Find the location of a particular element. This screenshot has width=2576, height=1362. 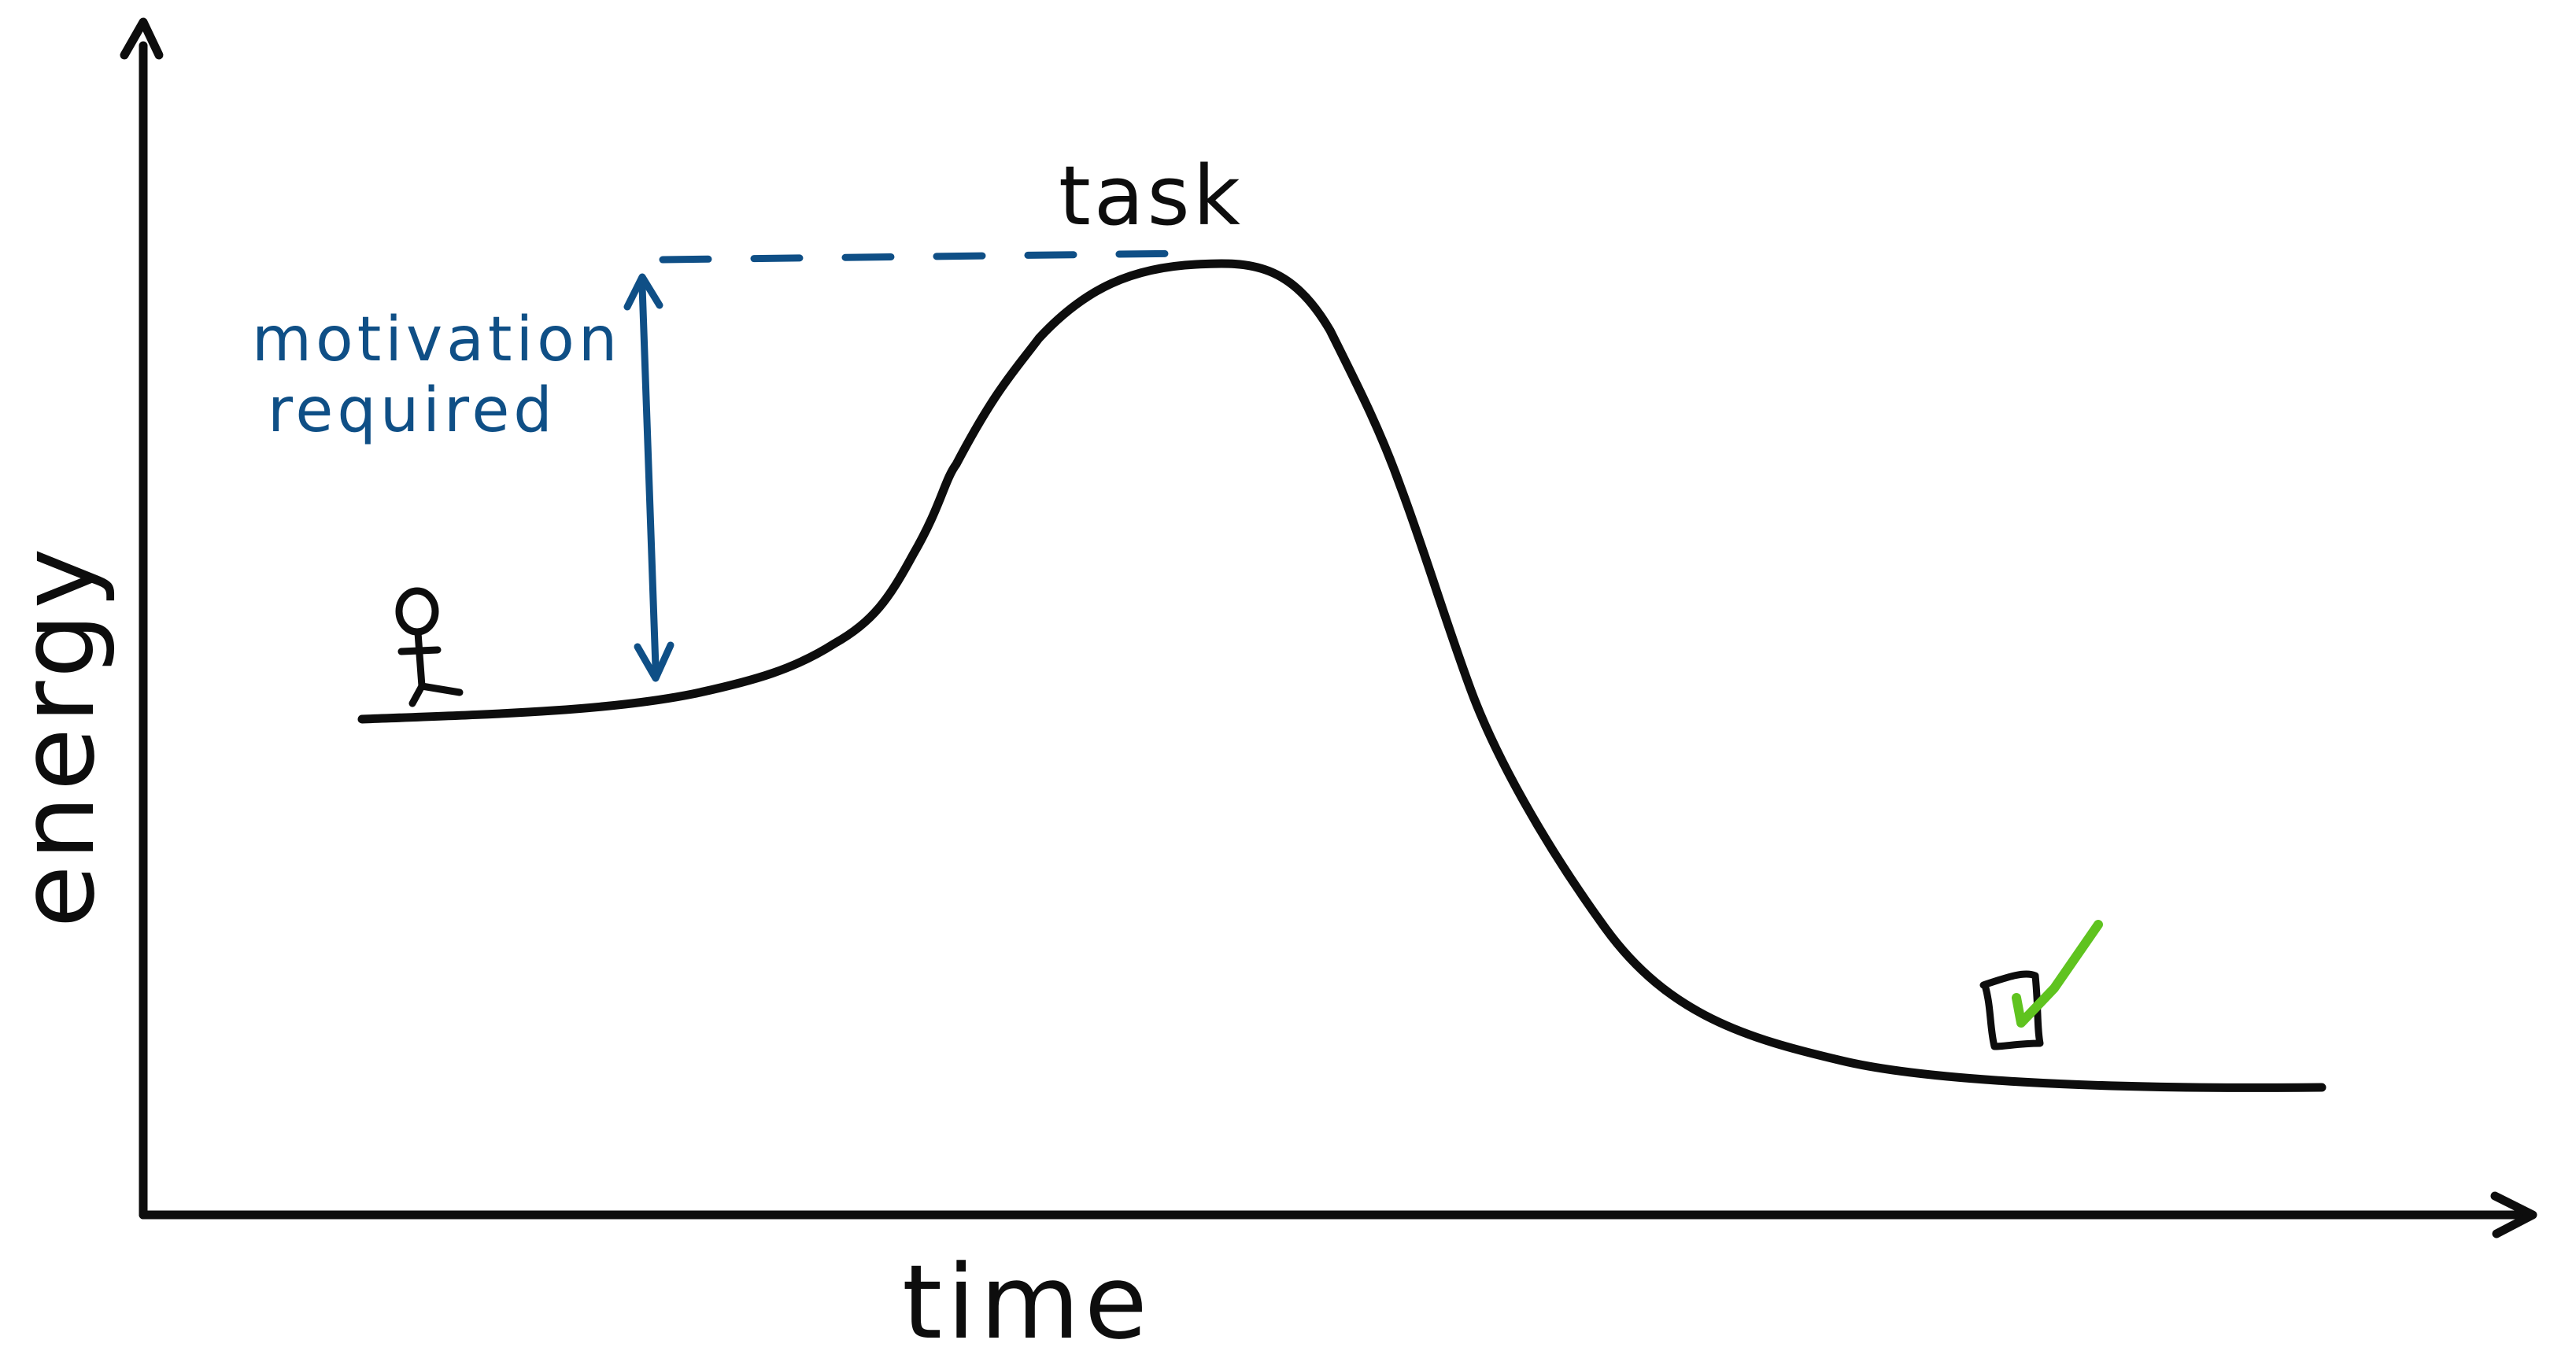

peak-reference-line is located at coordinates (925, 256).